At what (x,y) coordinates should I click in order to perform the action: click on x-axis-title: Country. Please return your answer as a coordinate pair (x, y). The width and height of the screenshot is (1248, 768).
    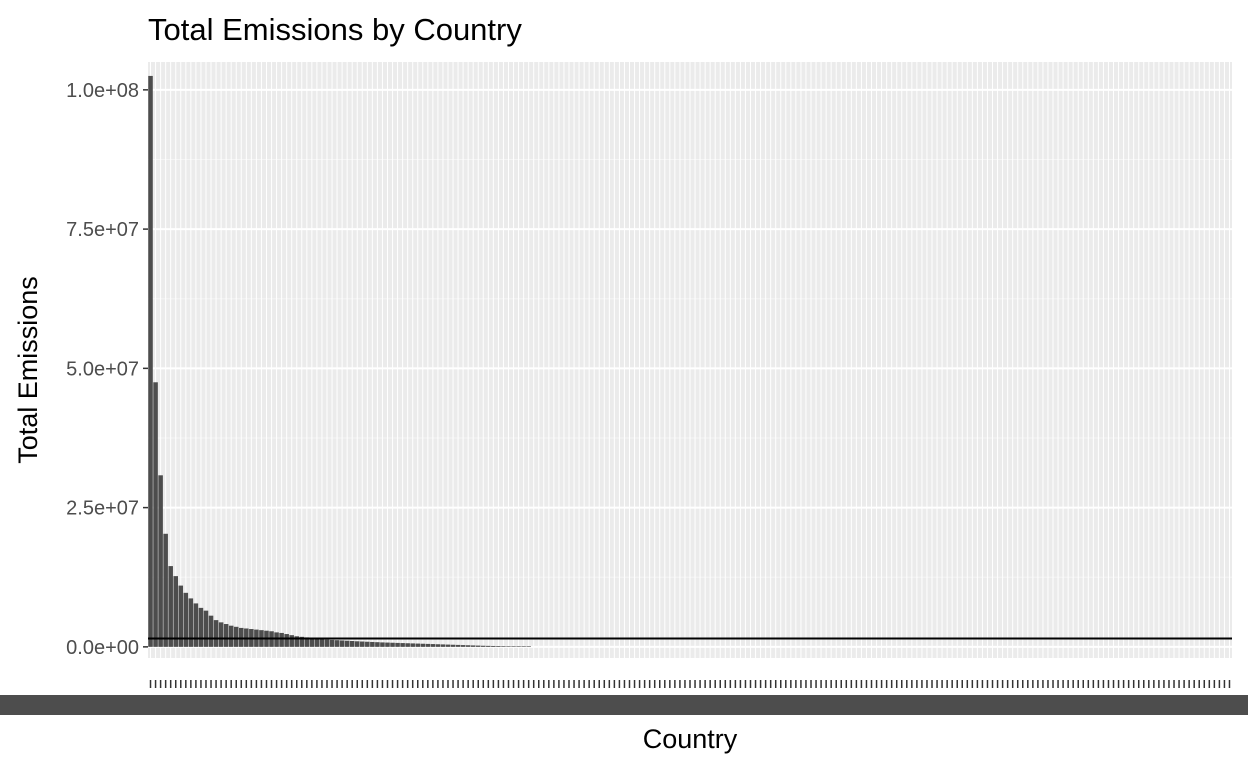
    Looking at the image, I should click on (690, 739).